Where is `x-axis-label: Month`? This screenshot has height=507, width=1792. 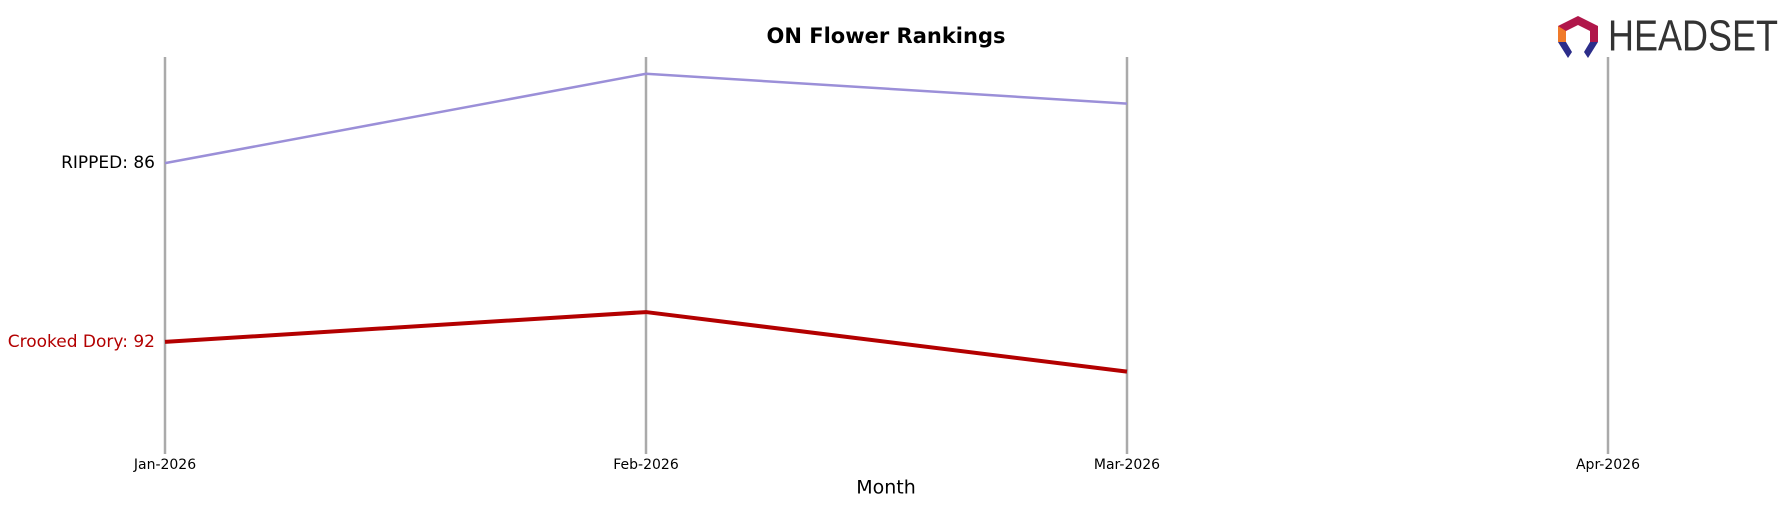
x-axis-label: Month is located at coordinates (886, 488).